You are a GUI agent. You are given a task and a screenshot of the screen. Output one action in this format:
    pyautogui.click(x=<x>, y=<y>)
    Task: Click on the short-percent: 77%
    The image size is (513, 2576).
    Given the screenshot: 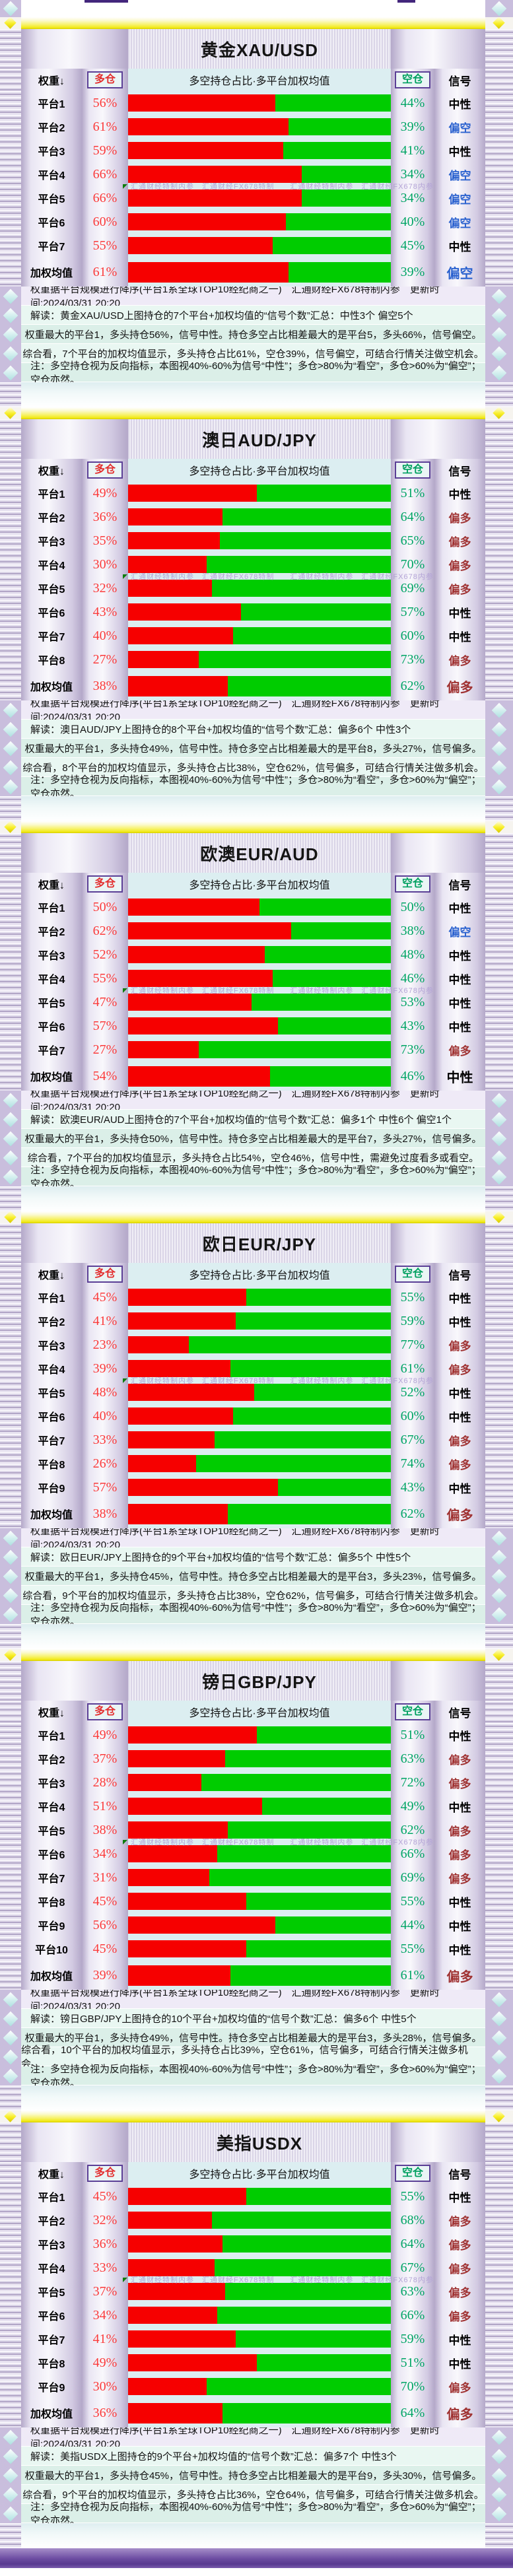 What is the action you would take?
    pyautogui.click(x=412, y=1345)
    